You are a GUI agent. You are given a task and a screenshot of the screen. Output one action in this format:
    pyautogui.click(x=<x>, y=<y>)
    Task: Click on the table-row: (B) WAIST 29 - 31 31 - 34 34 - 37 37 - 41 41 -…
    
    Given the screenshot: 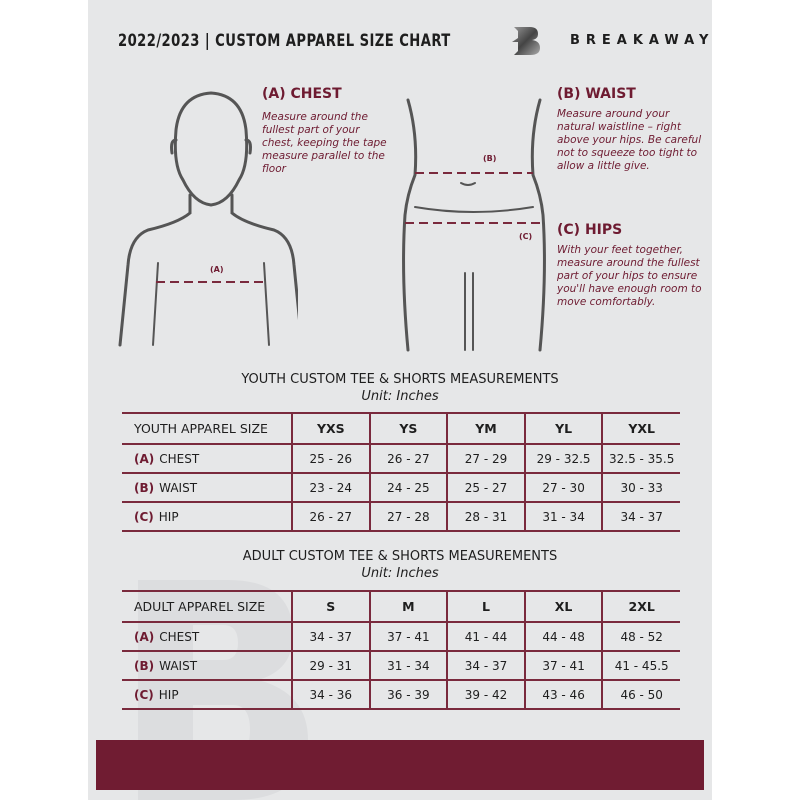 What is the action you would take?
    pyautogui.click(x=401, y=665)
    